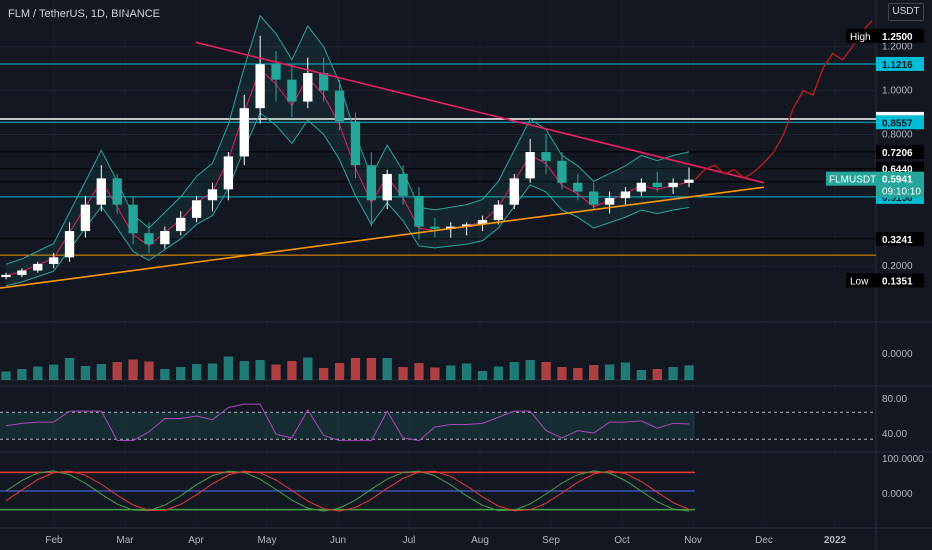 Image resolution: width=932 pixels, height=550 pixels. I want to click on time-tick-label: Jun, so click(338, 540).